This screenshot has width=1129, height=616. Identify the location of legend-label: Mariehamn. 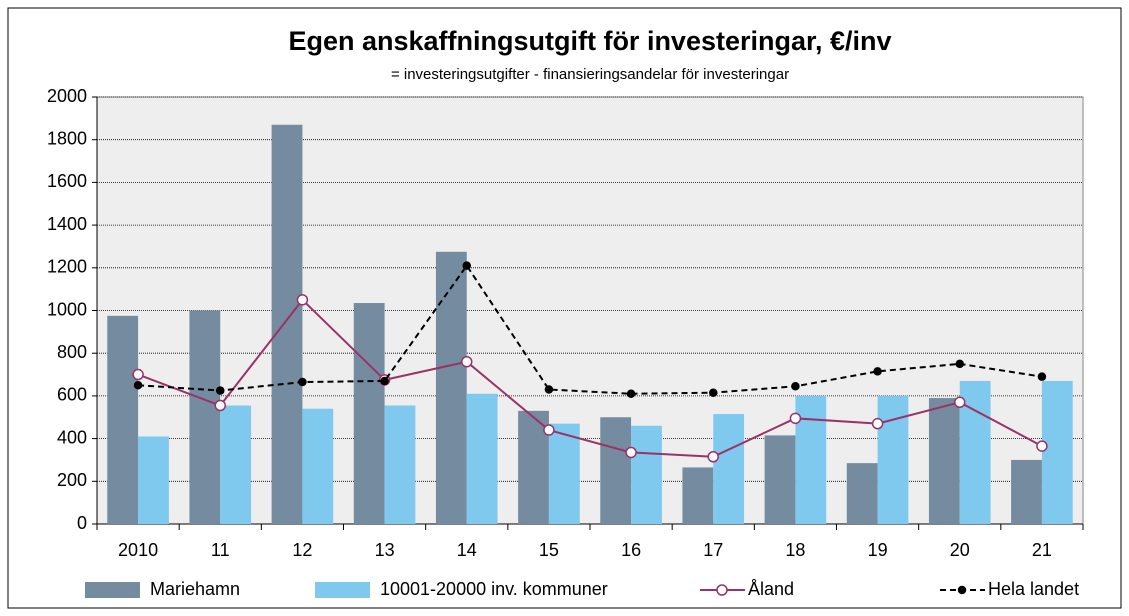
(195, 589).